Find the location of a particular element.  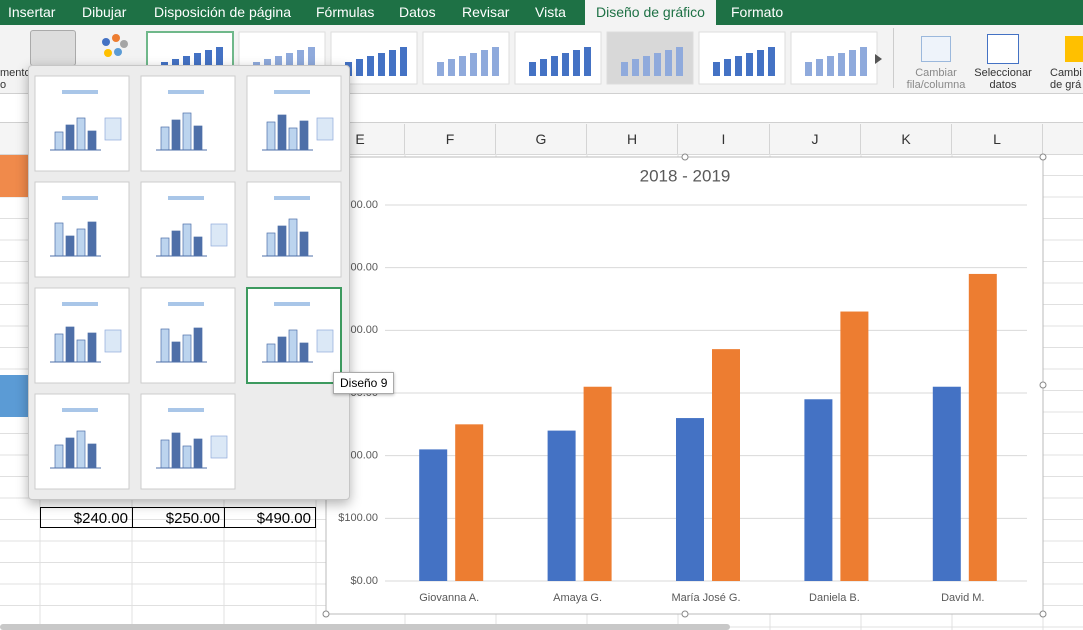

cell: $490.00 is located at coordinates (270, 517).